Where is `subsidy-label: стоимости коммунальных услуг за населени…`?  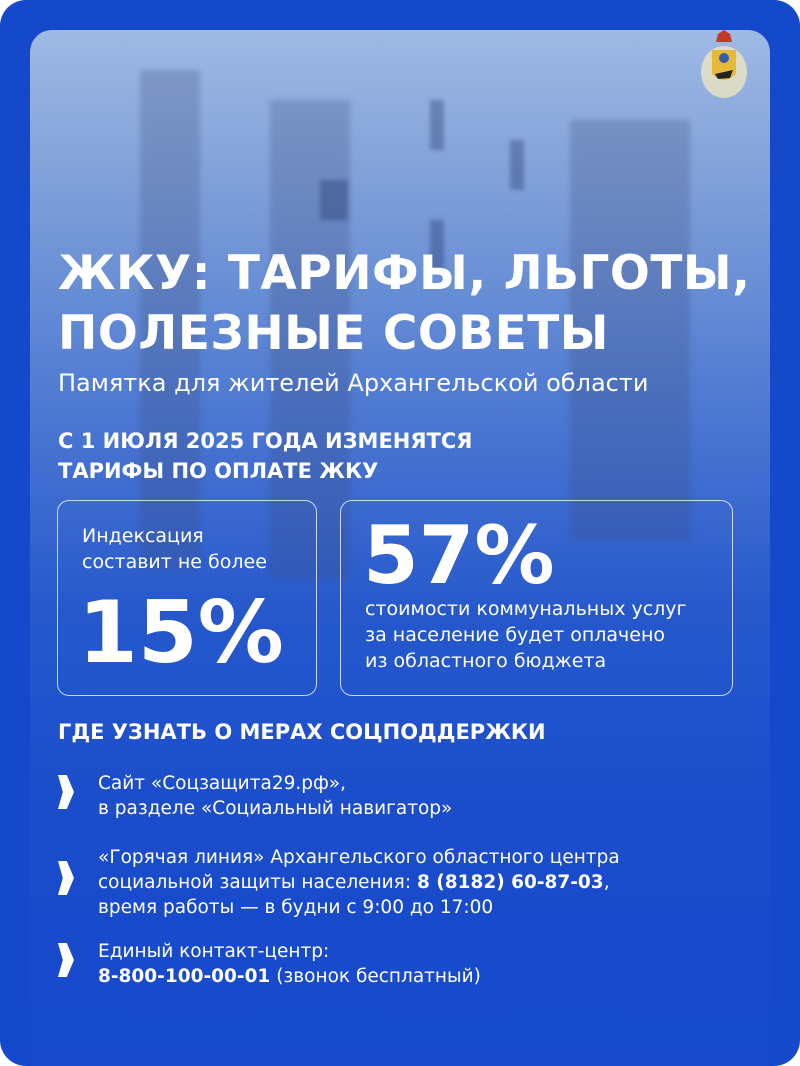 subsidy-label: стоимости коммунальных услуг за населени… is located at coordinates (526, 635).